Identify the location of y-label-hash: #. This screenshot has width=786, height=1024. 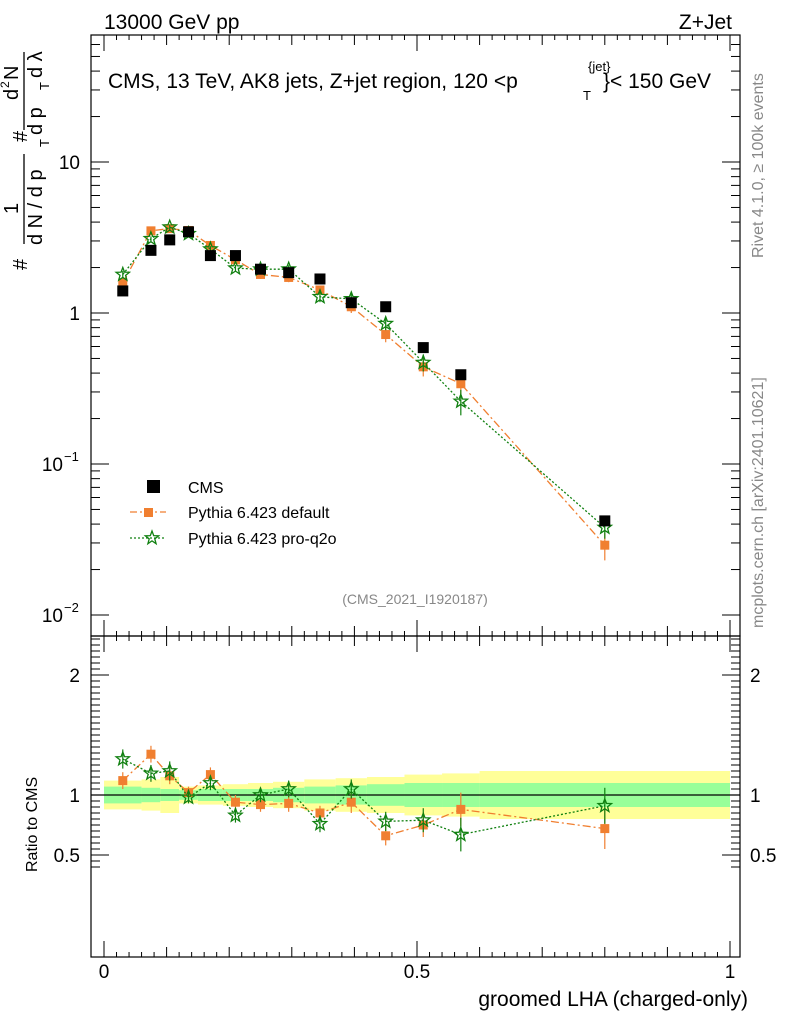
(21, 264).